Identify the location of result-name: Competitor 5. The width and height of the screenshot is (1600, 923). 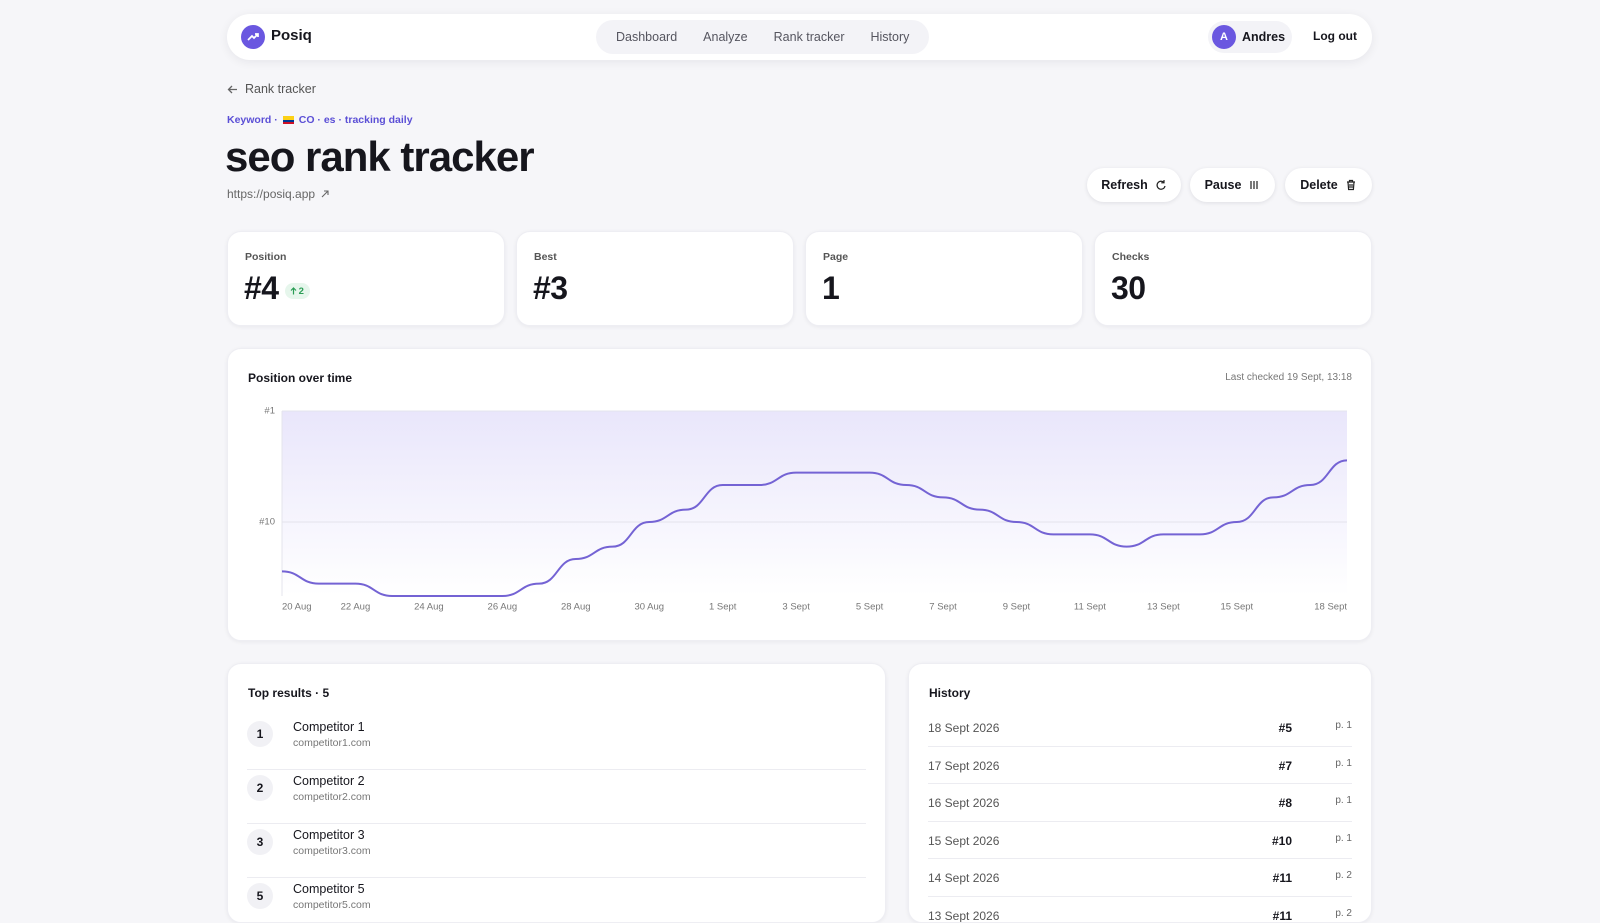
(329, 889).